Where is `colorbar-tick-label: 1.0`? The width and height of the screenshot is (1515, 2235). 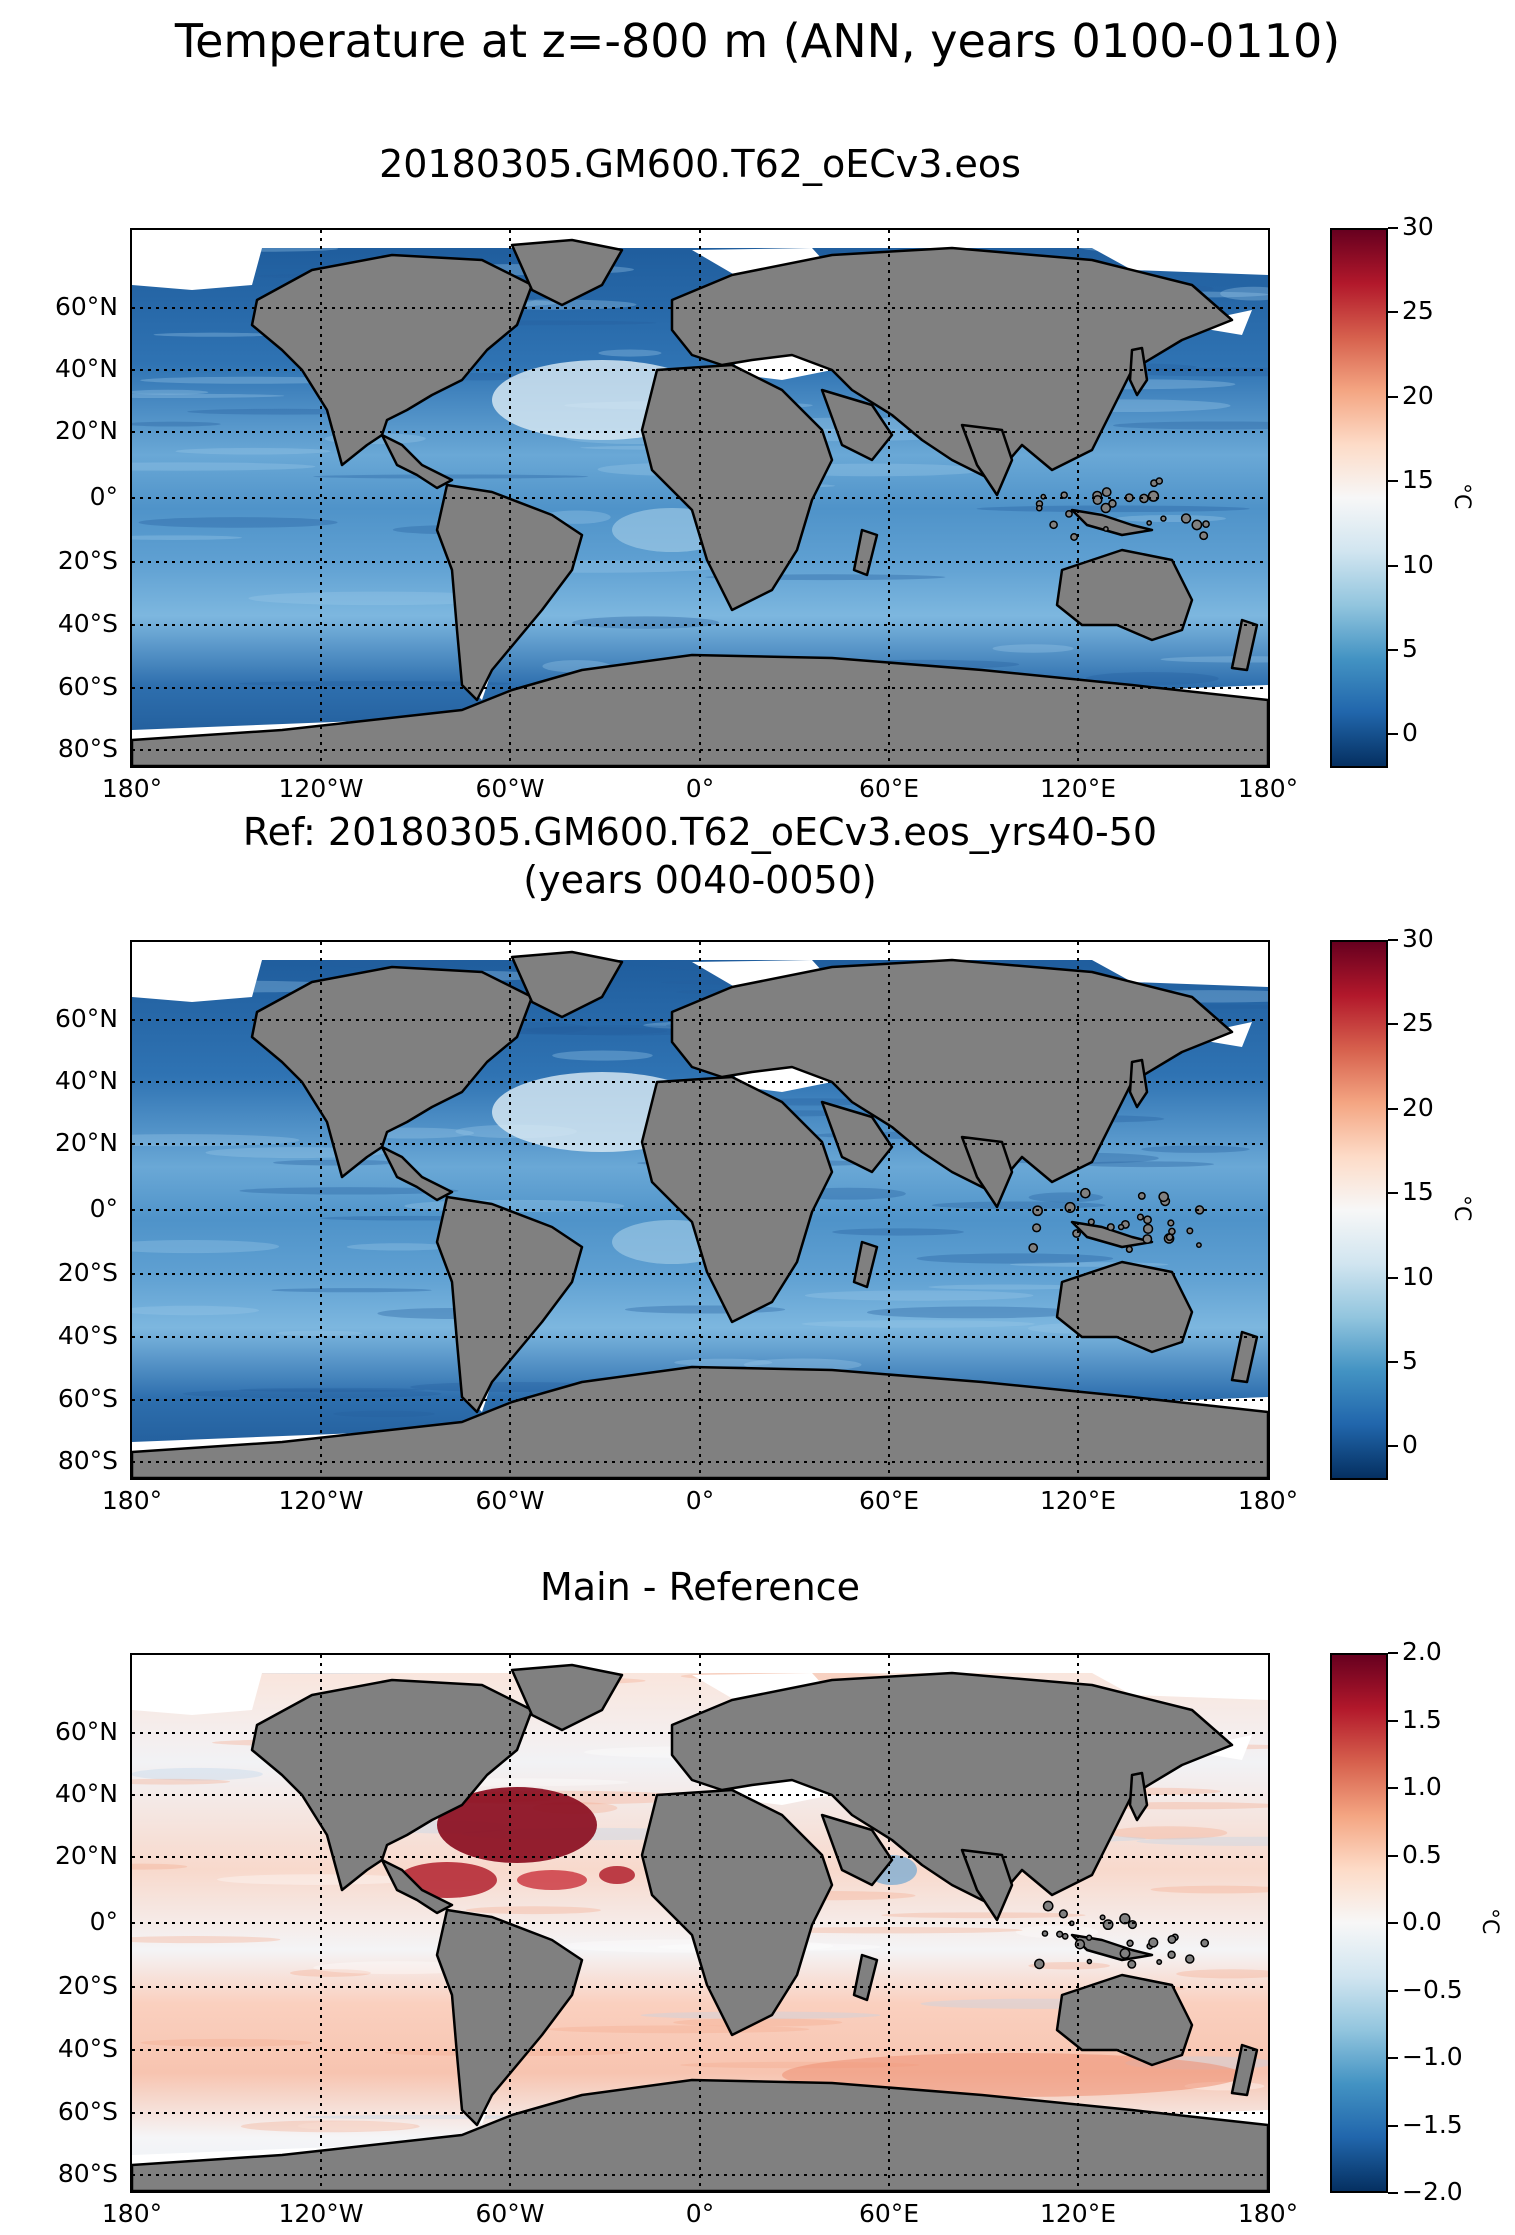 colorbar-tick-label: 1.0 is located at coordinates (1422, 1786).